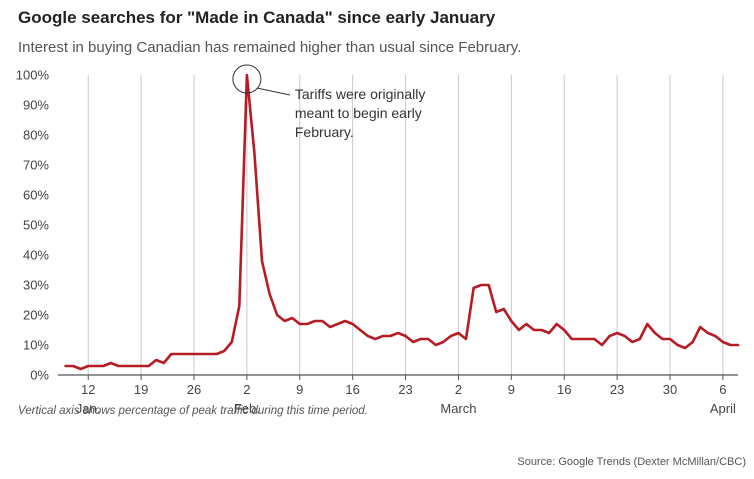 This screenshot has height=479, width=754. I want to click on annotation-text: Tariffs were originally, so click(360, 94).